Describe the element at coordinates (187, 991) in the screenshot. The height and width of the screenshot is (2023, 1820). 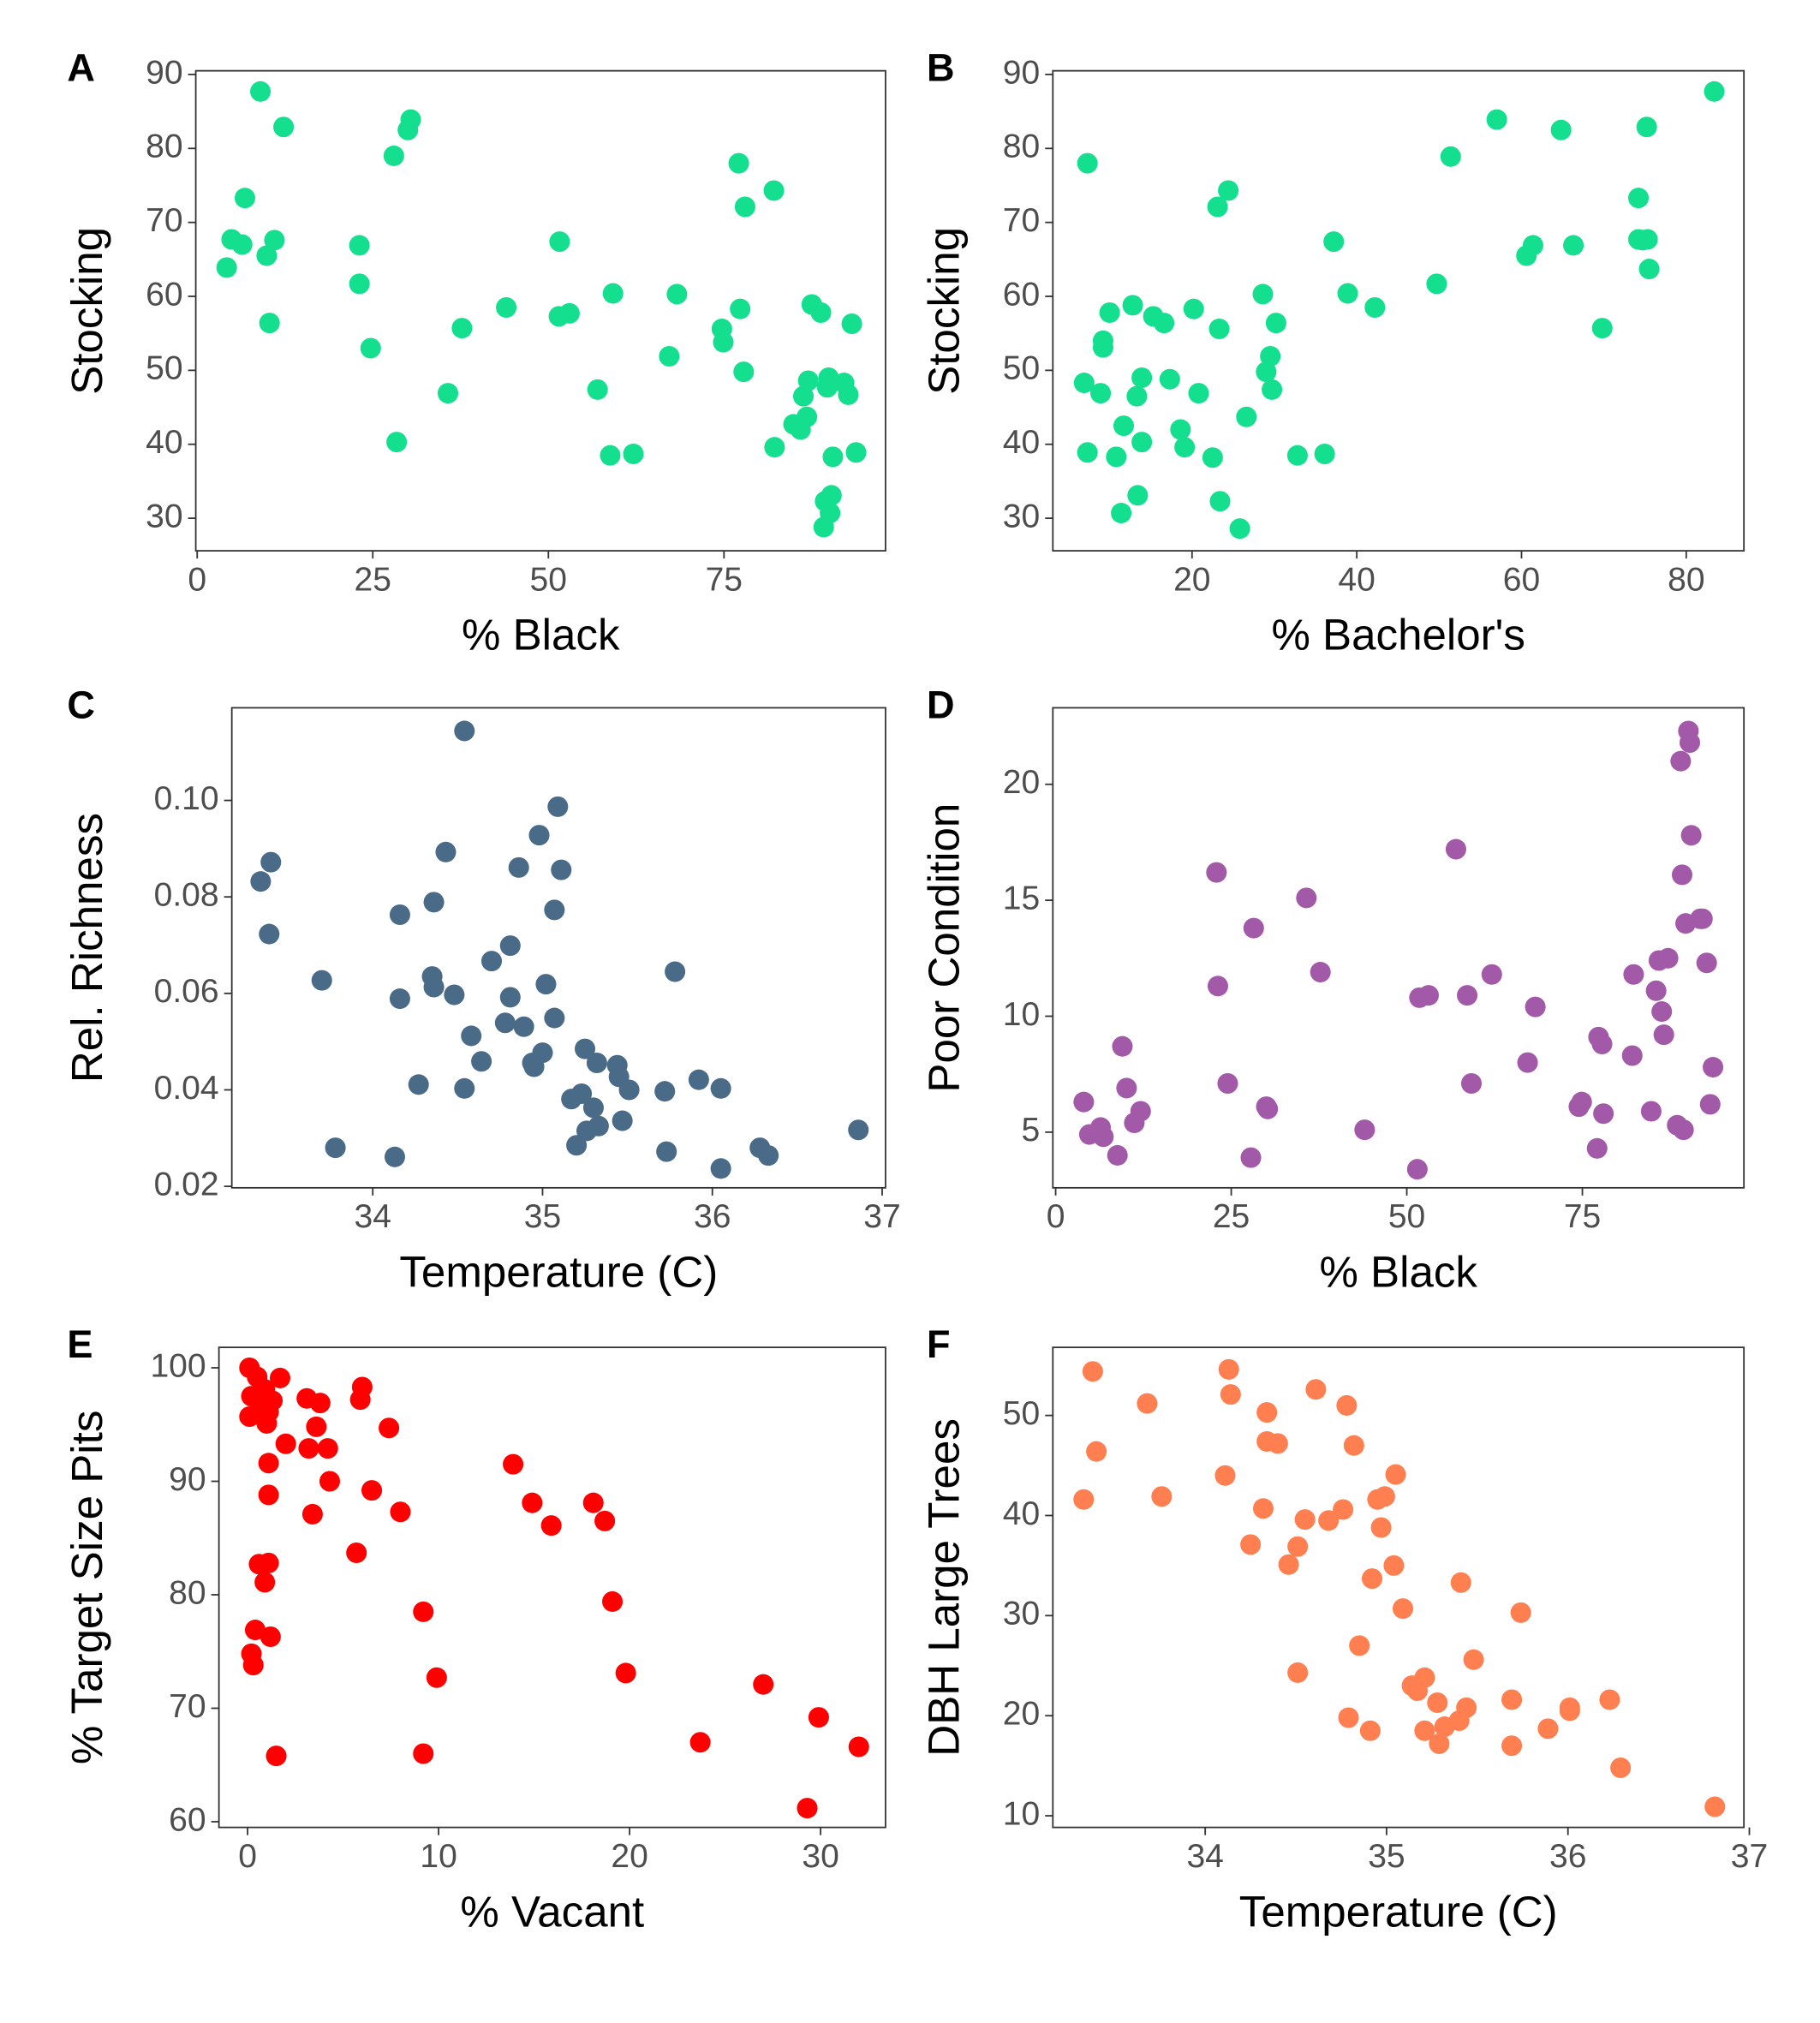
I see `y-tick-label: 0.06` at that location.